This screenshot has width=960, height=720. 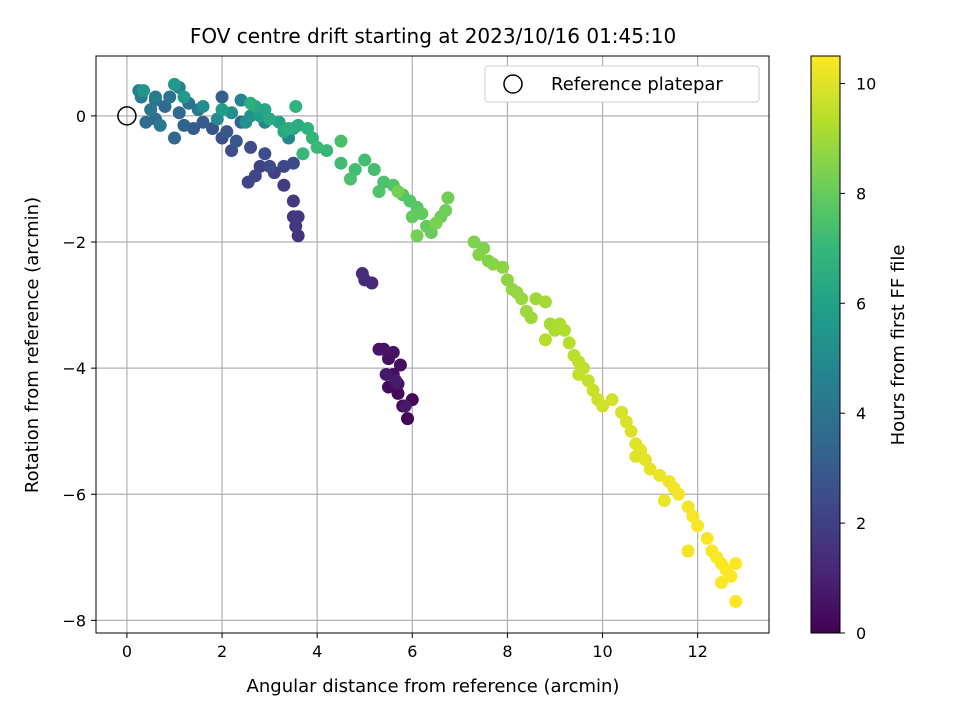 What do you see at coordinates (81, 116) in the screenshot?
I see `y-tick-label: 0` at bounding box center [81, 116].